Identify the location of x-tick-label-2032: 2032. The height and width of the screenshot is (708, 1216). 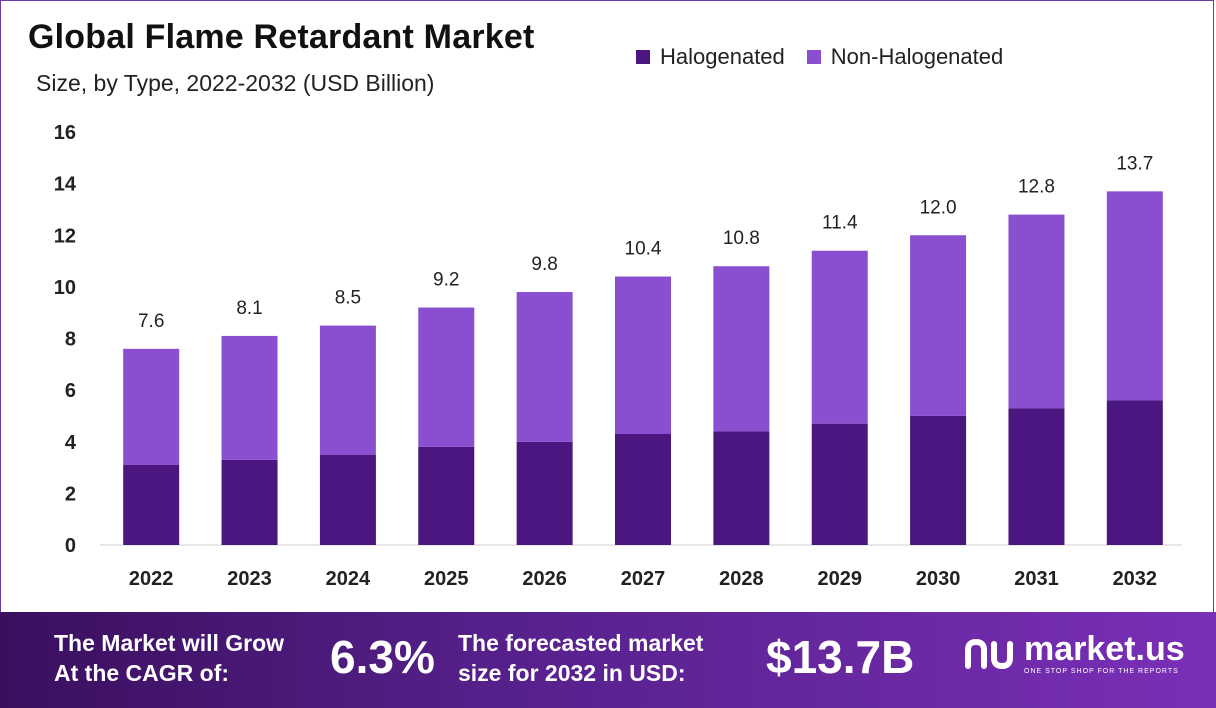
(1135, 579).